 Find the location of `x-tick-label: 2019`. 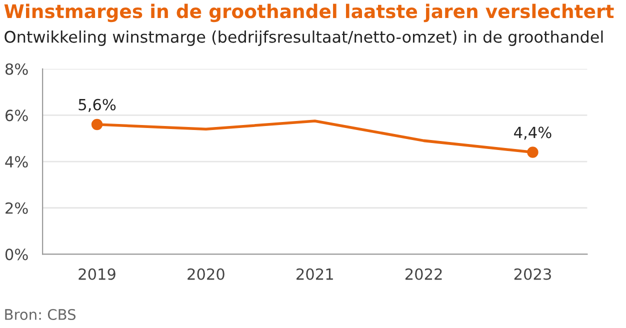

x-tick-label: 2019 is located at coordinates (97, 274).